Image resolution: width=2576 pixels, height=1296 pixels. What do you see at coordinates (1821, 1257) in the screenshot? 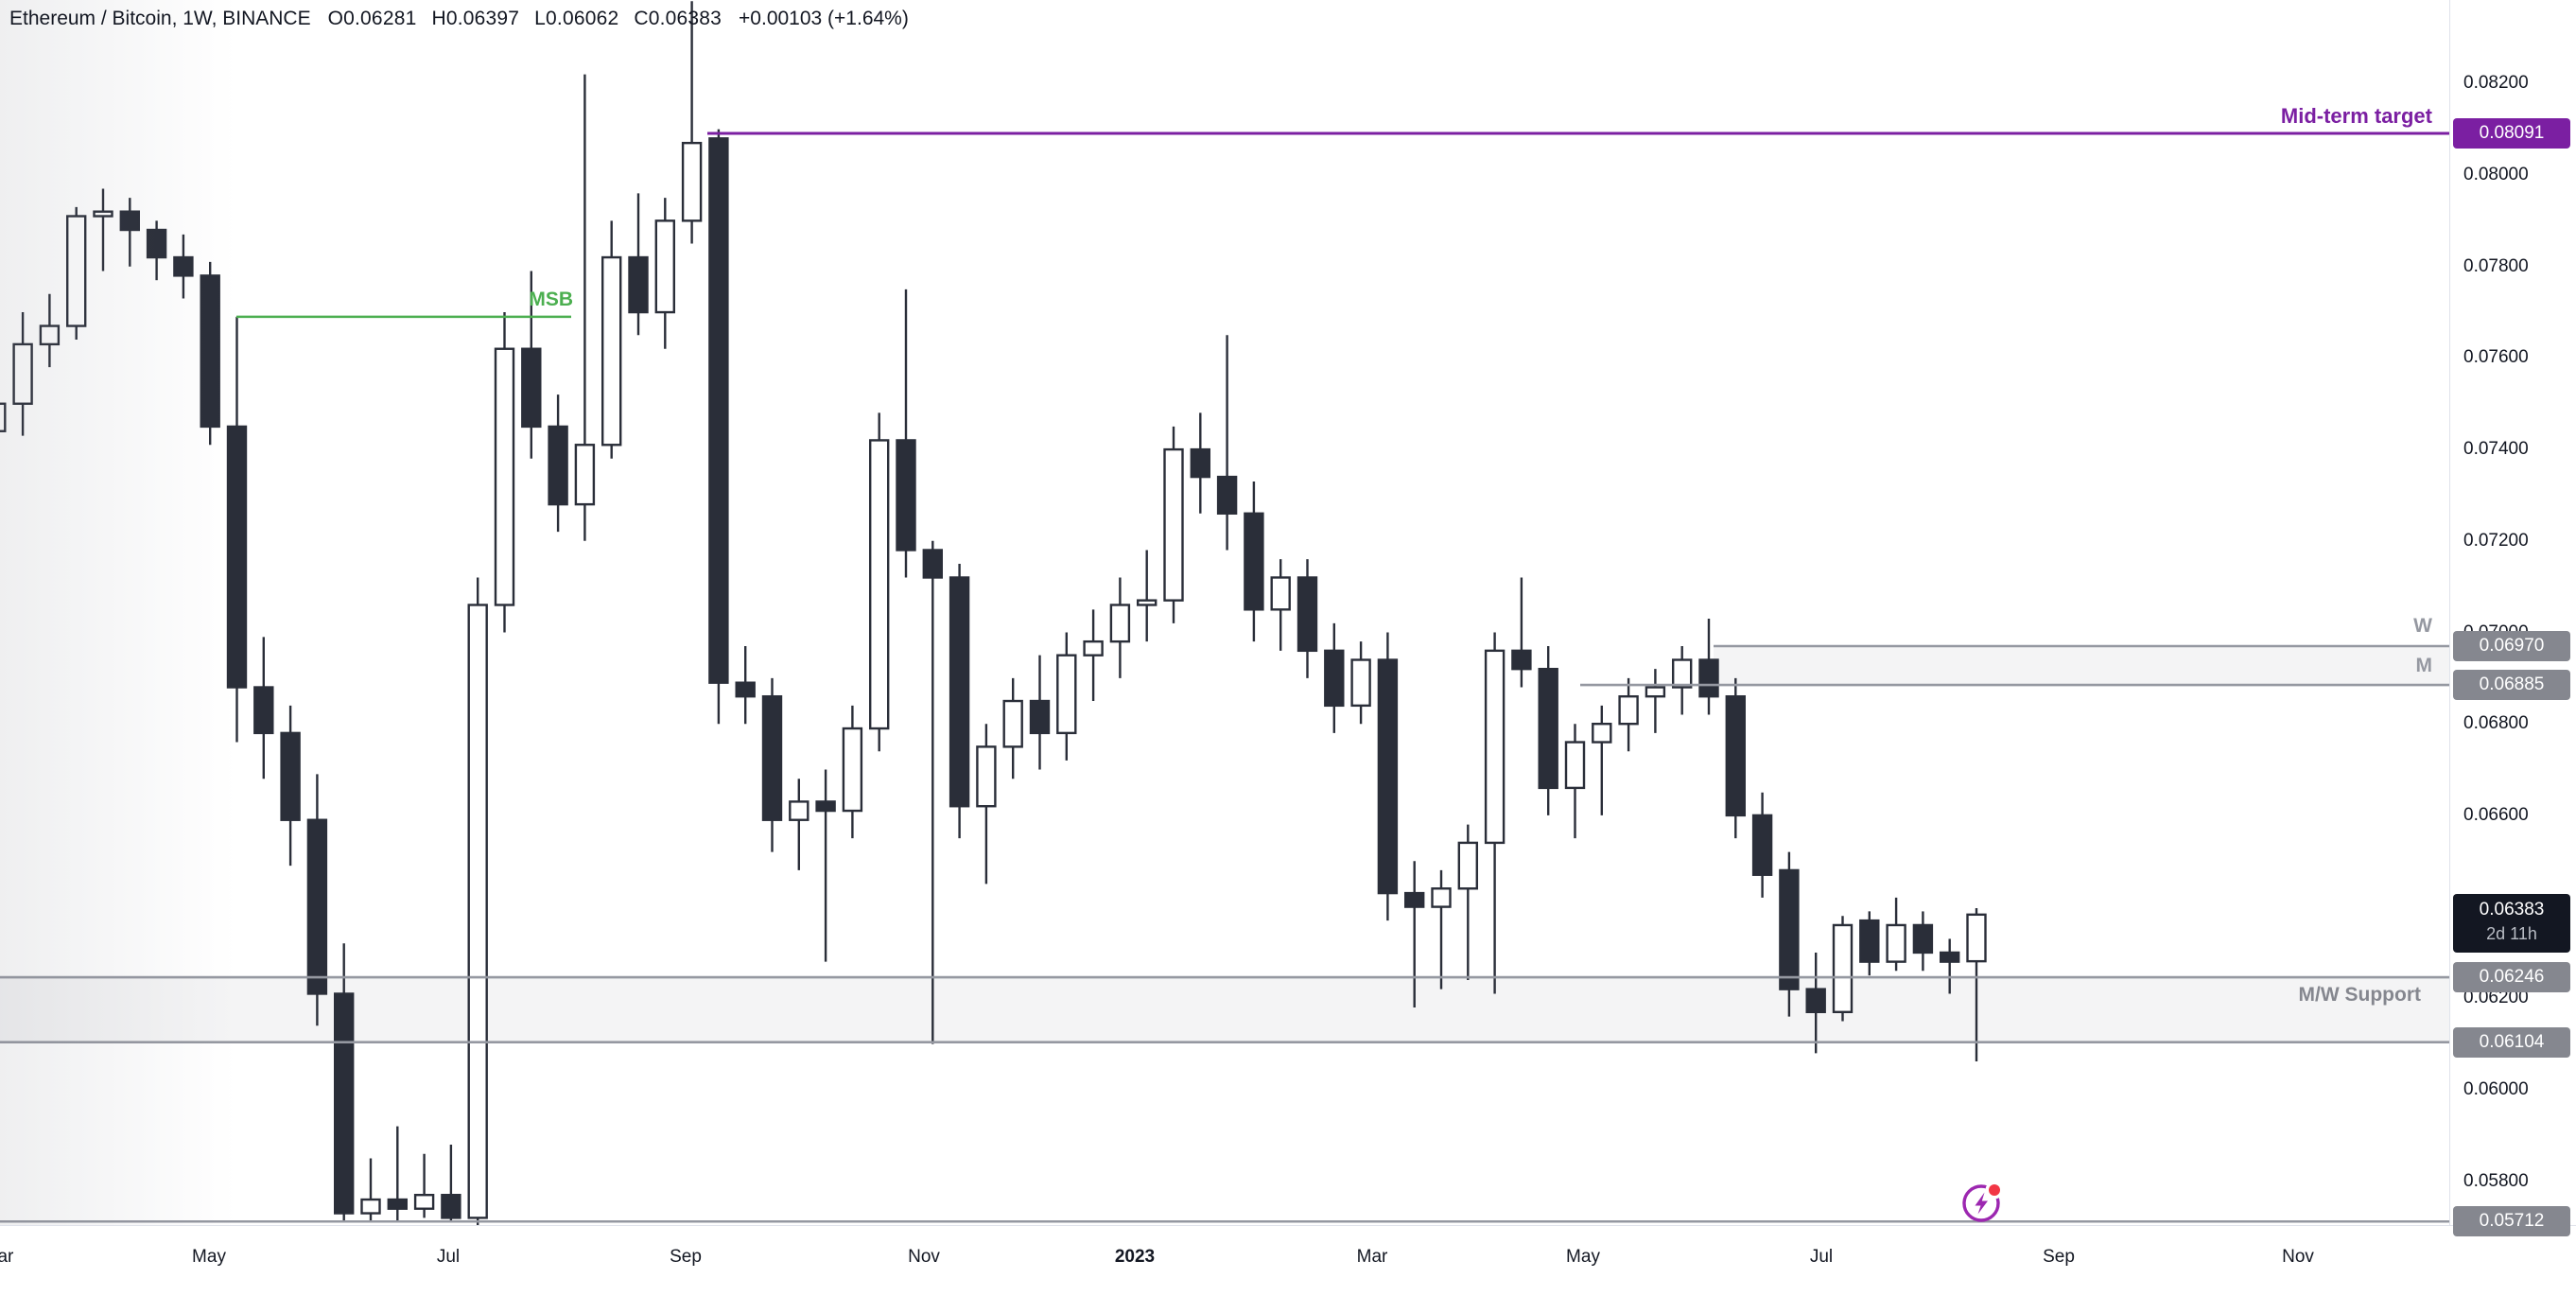
I see `time-tick-label: Jul` at bounding box center [1821, 1257].